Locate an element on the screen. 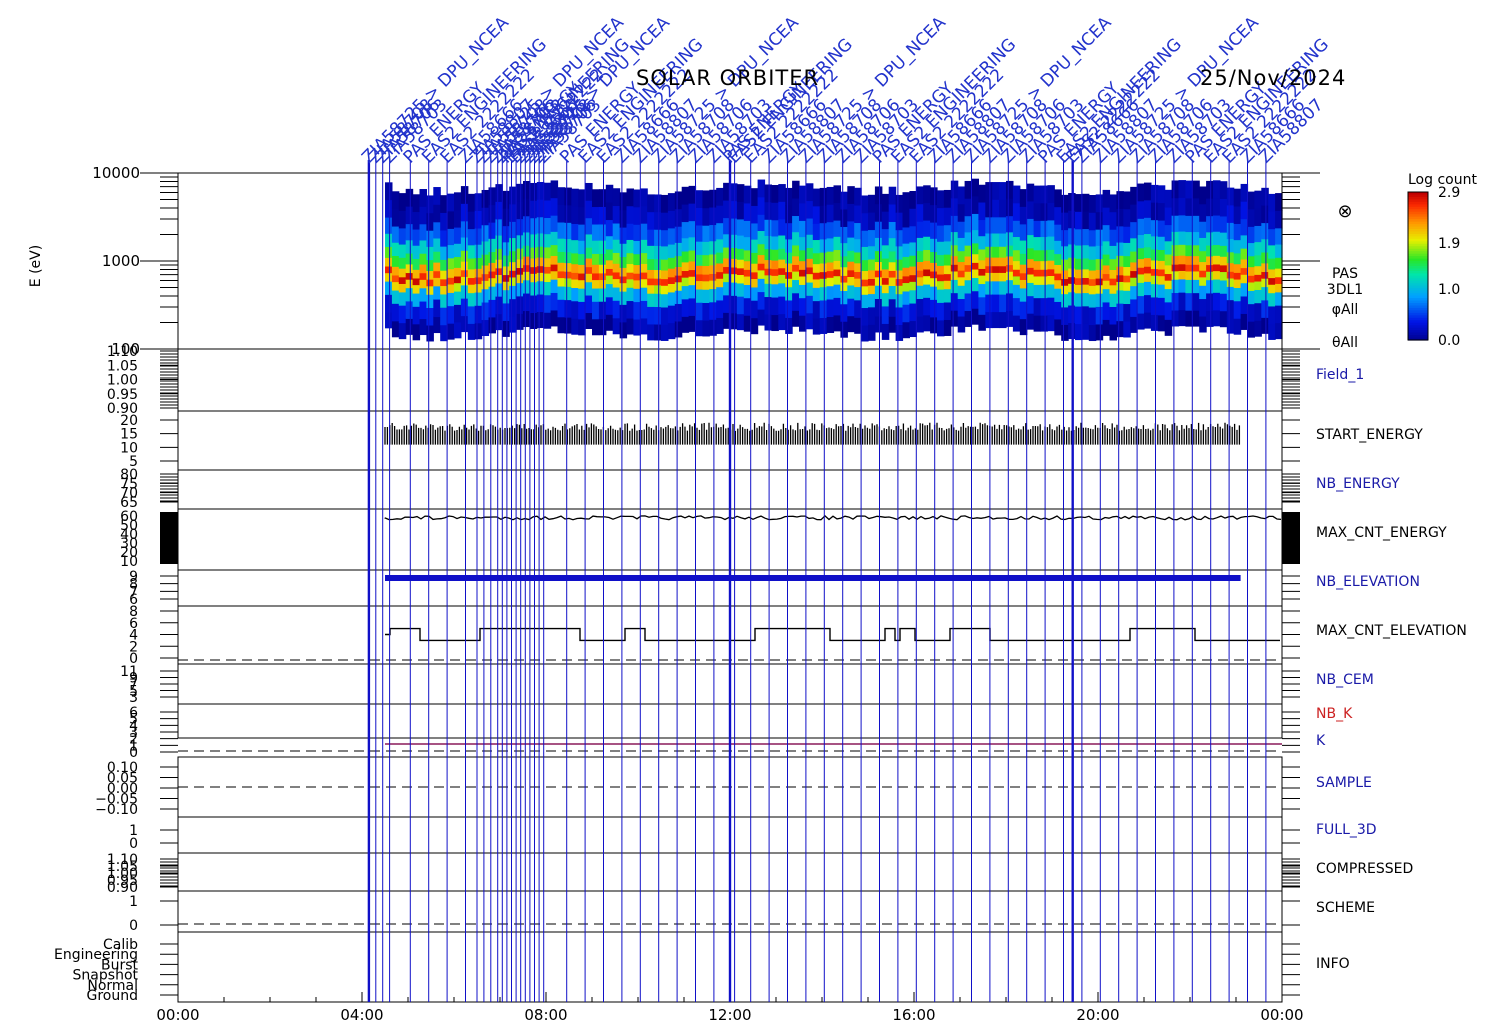 The image size is (1512, 1020). panel-tick-label: 6 is located at coordinates (133, 624).